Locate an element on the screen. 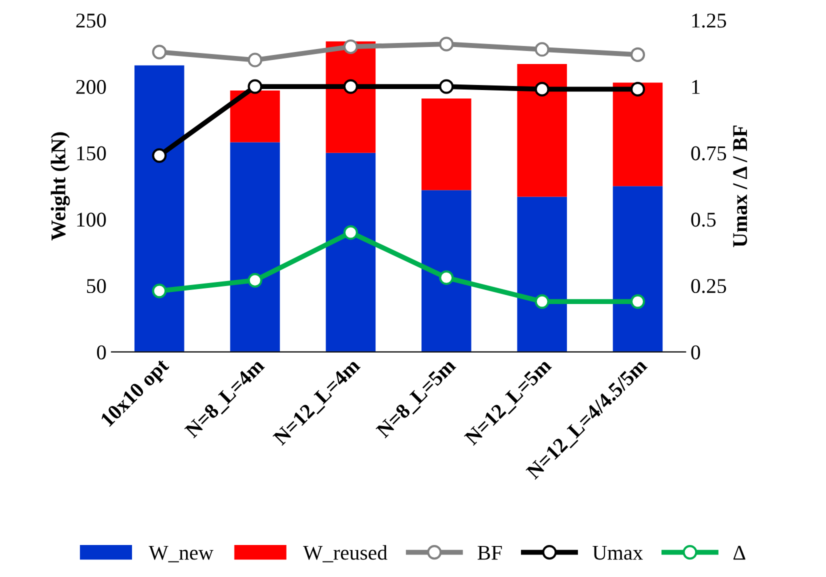 This screenshot has height=577, width=826. y-tick-label: 100 is located at coordinates (91, 219).